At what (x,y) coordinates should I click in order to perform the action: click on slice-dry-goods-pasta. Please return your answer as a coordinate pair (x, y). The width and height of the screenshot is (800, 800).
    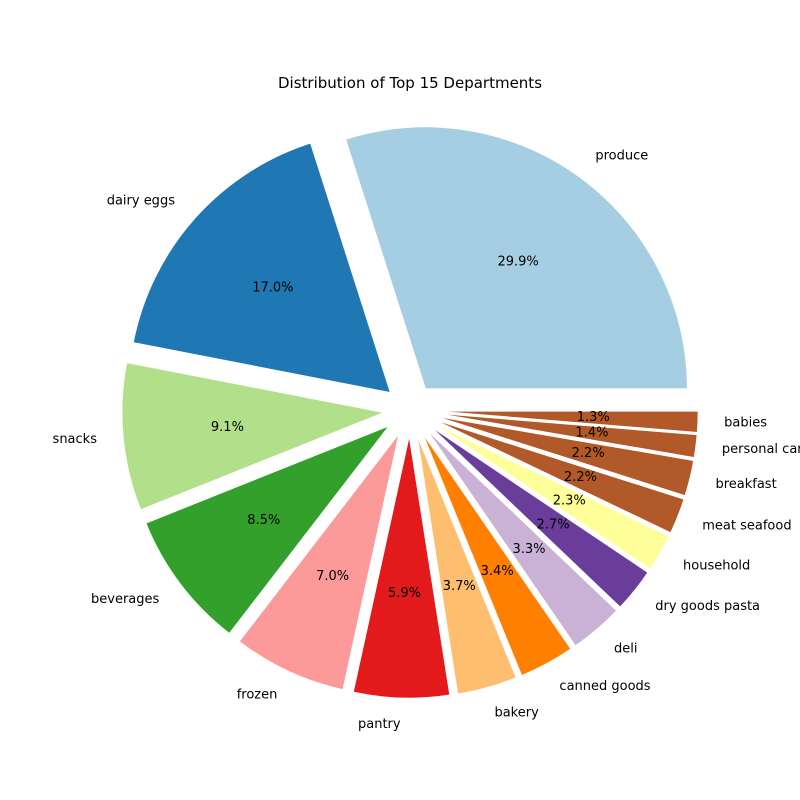
    Looking at the image, I should click on (539, 516).